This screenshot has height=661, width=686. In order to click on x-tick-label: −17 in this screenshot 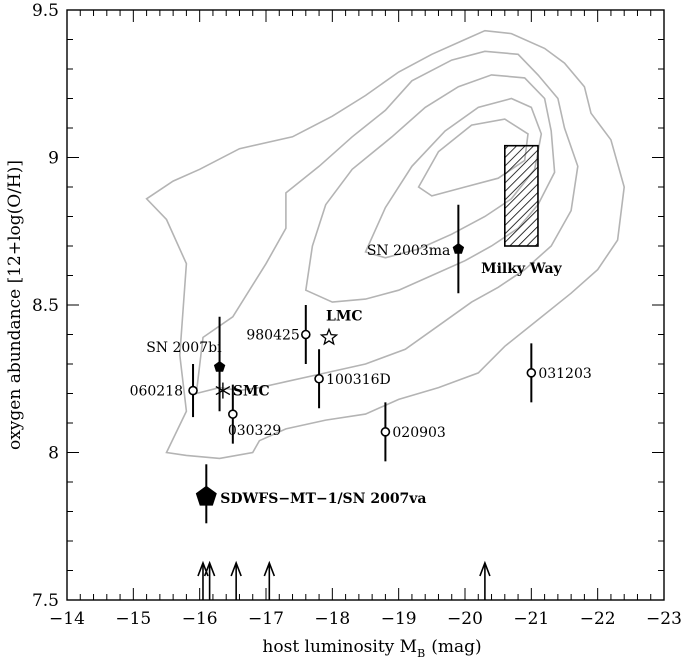, I will do `click(266, 619)`.